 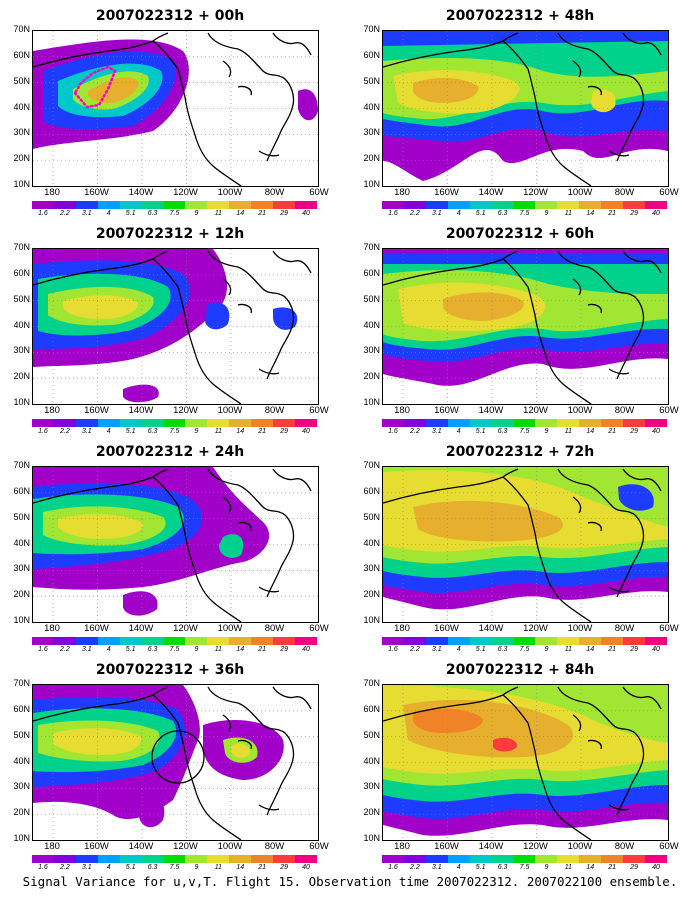 I want to click on colorbar-label: 7.5, so click(x=524, y=213).